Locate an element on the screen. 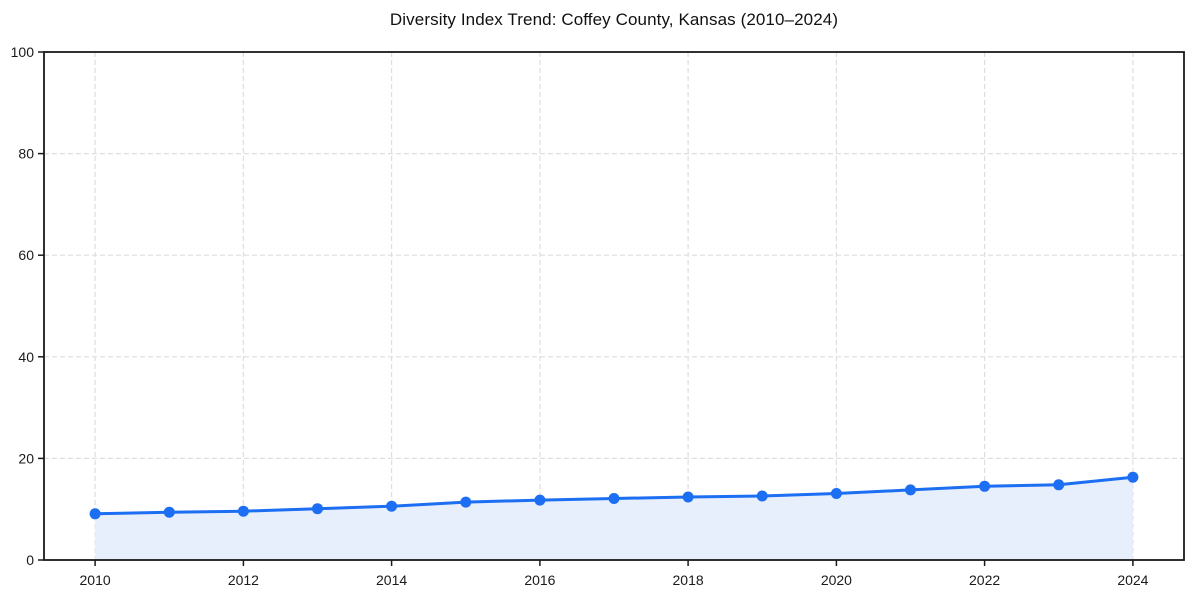  x-tick-label: 2024 is located at coordinates (1132, 580).